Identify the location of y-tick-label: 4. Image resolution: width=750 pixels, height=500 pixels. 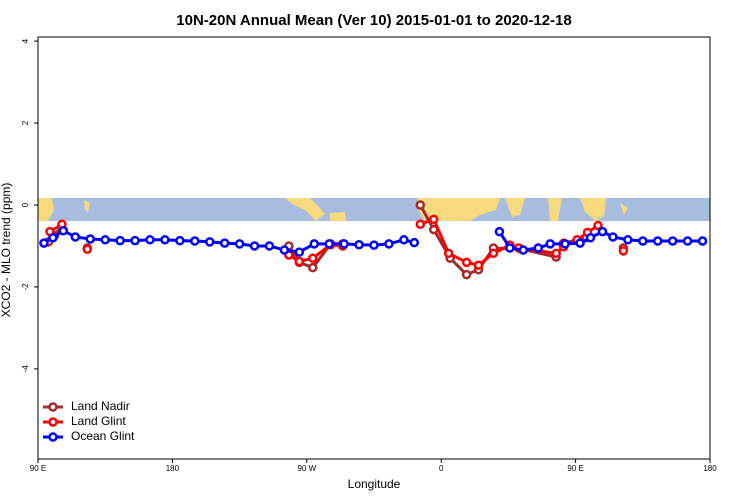
(25, 40).